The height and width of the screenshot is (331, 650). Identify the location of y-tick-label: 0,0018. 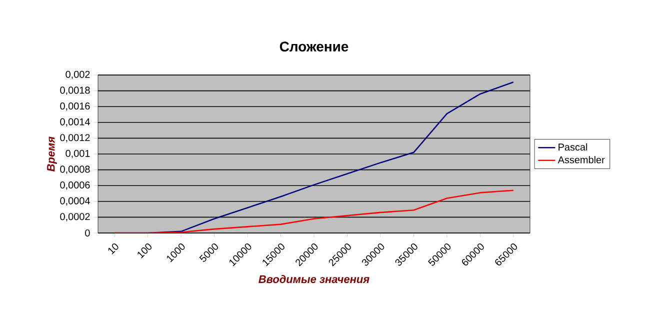
(75, 90).